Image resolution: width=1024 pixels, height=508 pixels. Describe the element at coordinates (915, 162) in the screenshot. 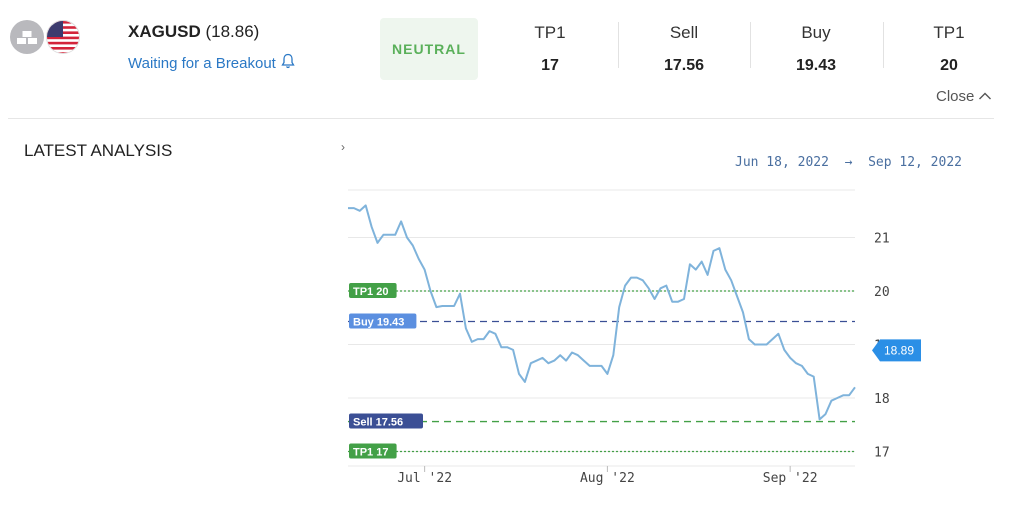

I see `date-to: Sep 12, 2022` at that location.